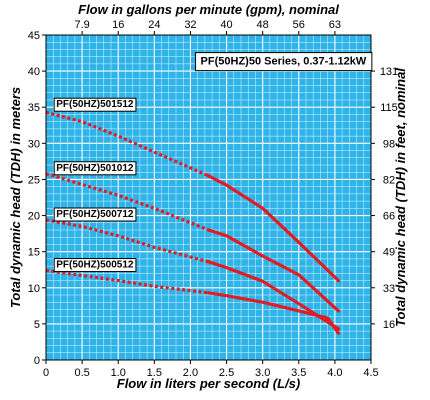 The image size is (430, 400). I want to click on y-tick-label: 0, so click(37, 361).